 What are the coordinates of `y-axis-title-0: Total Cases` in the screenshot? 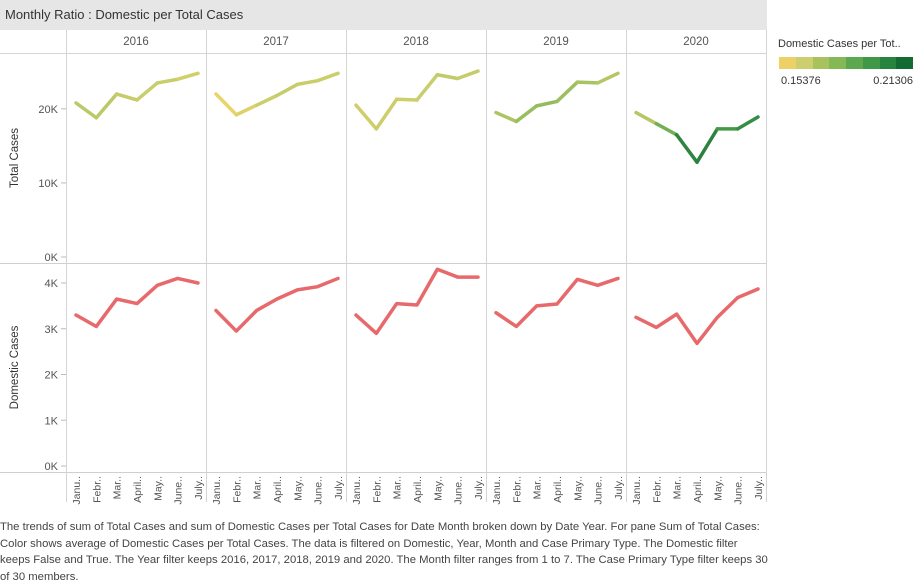 It's located at (15, 158).